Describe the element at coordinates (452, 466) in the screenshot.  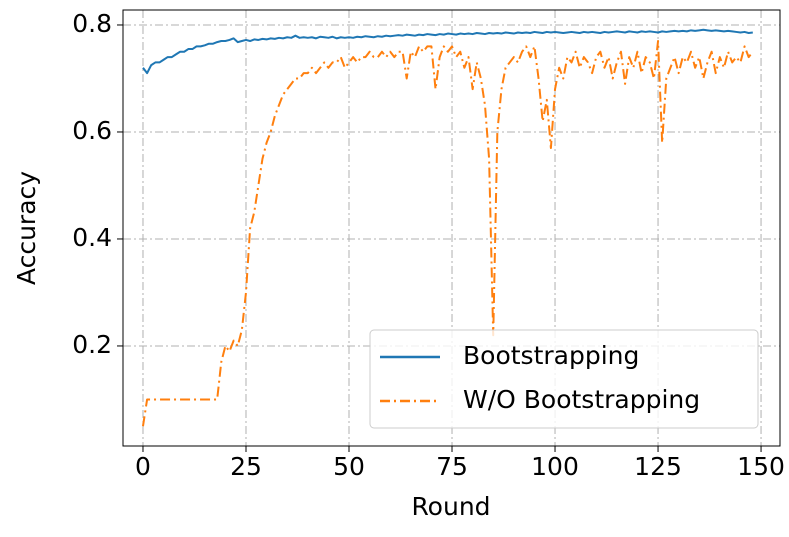
I see `x-tick-label: 75` at that location.